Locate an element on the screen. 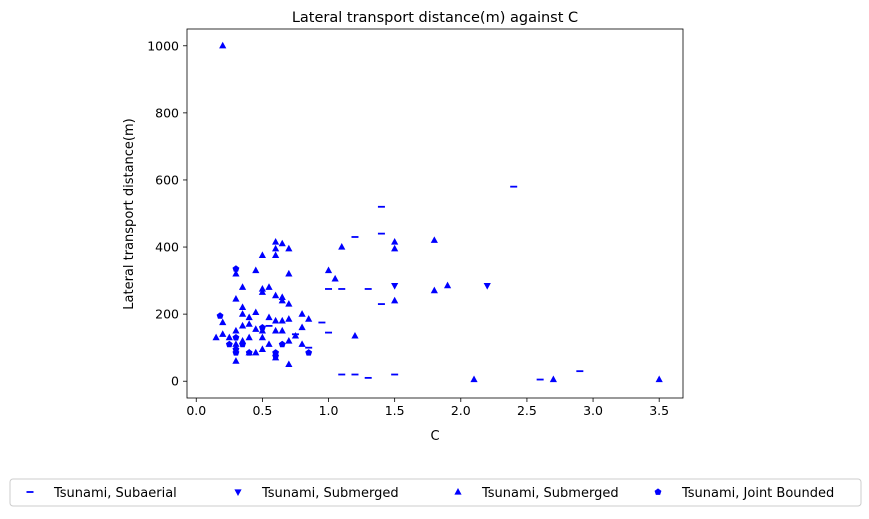 This screenshot has width=869, height=519. chart-title: Lateral transport distance(m) against C is located at coordinates (435, 18).